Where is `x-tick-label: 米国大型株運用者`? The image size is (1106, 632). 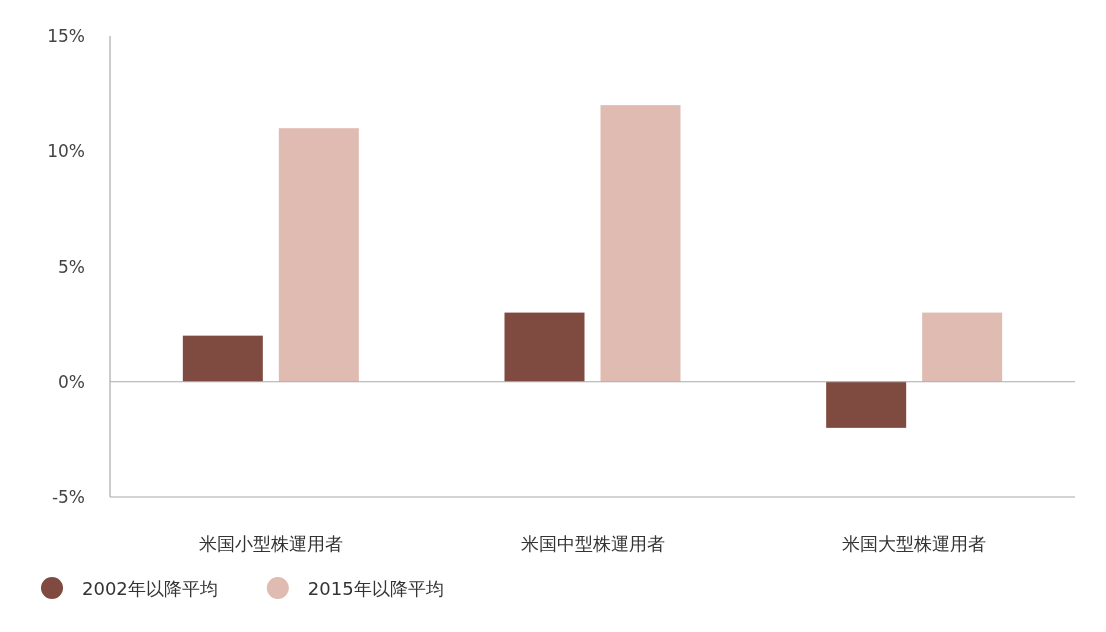 x-tick-label: 米国大型株運用者 is located at coordinates (914, 543).